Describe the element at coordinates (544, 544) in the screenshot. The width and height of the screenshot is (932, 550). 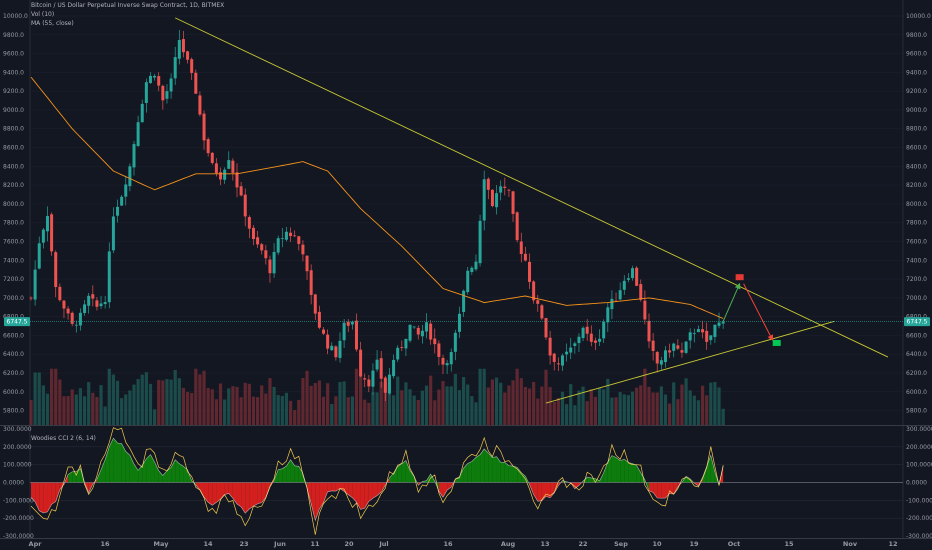
I see `x-tick-label: 13` at that location.